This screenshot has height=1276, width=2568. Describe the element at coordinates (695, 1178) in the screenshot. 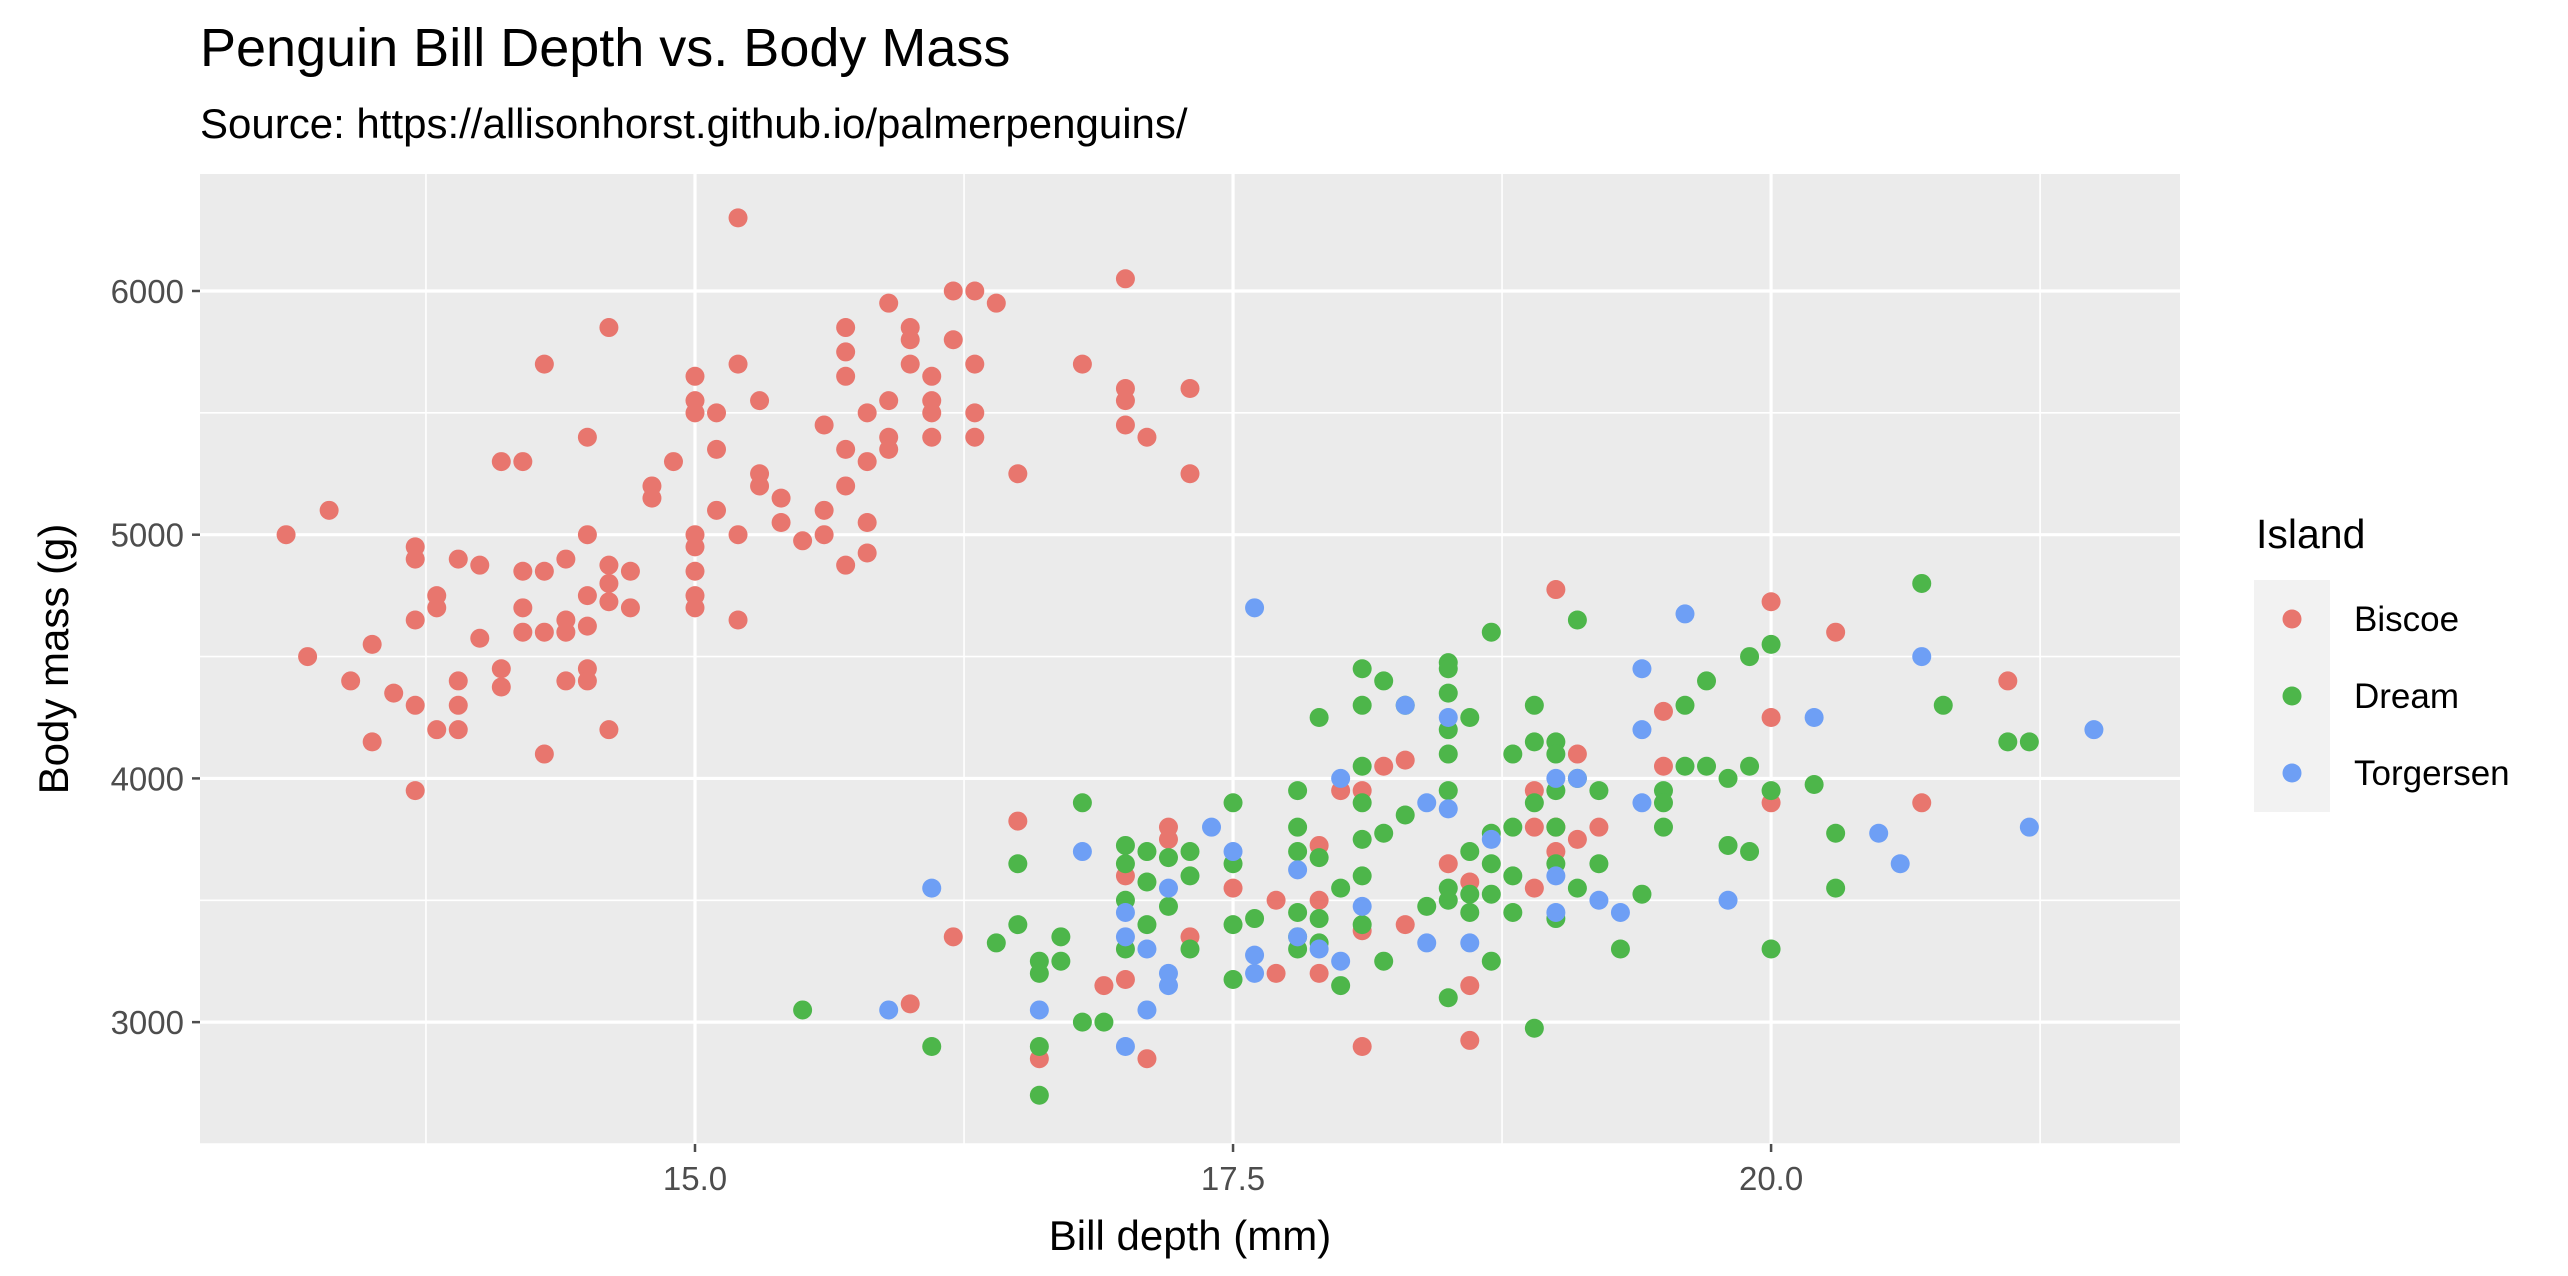

I see `x-tick-label: 15.0` at that location.